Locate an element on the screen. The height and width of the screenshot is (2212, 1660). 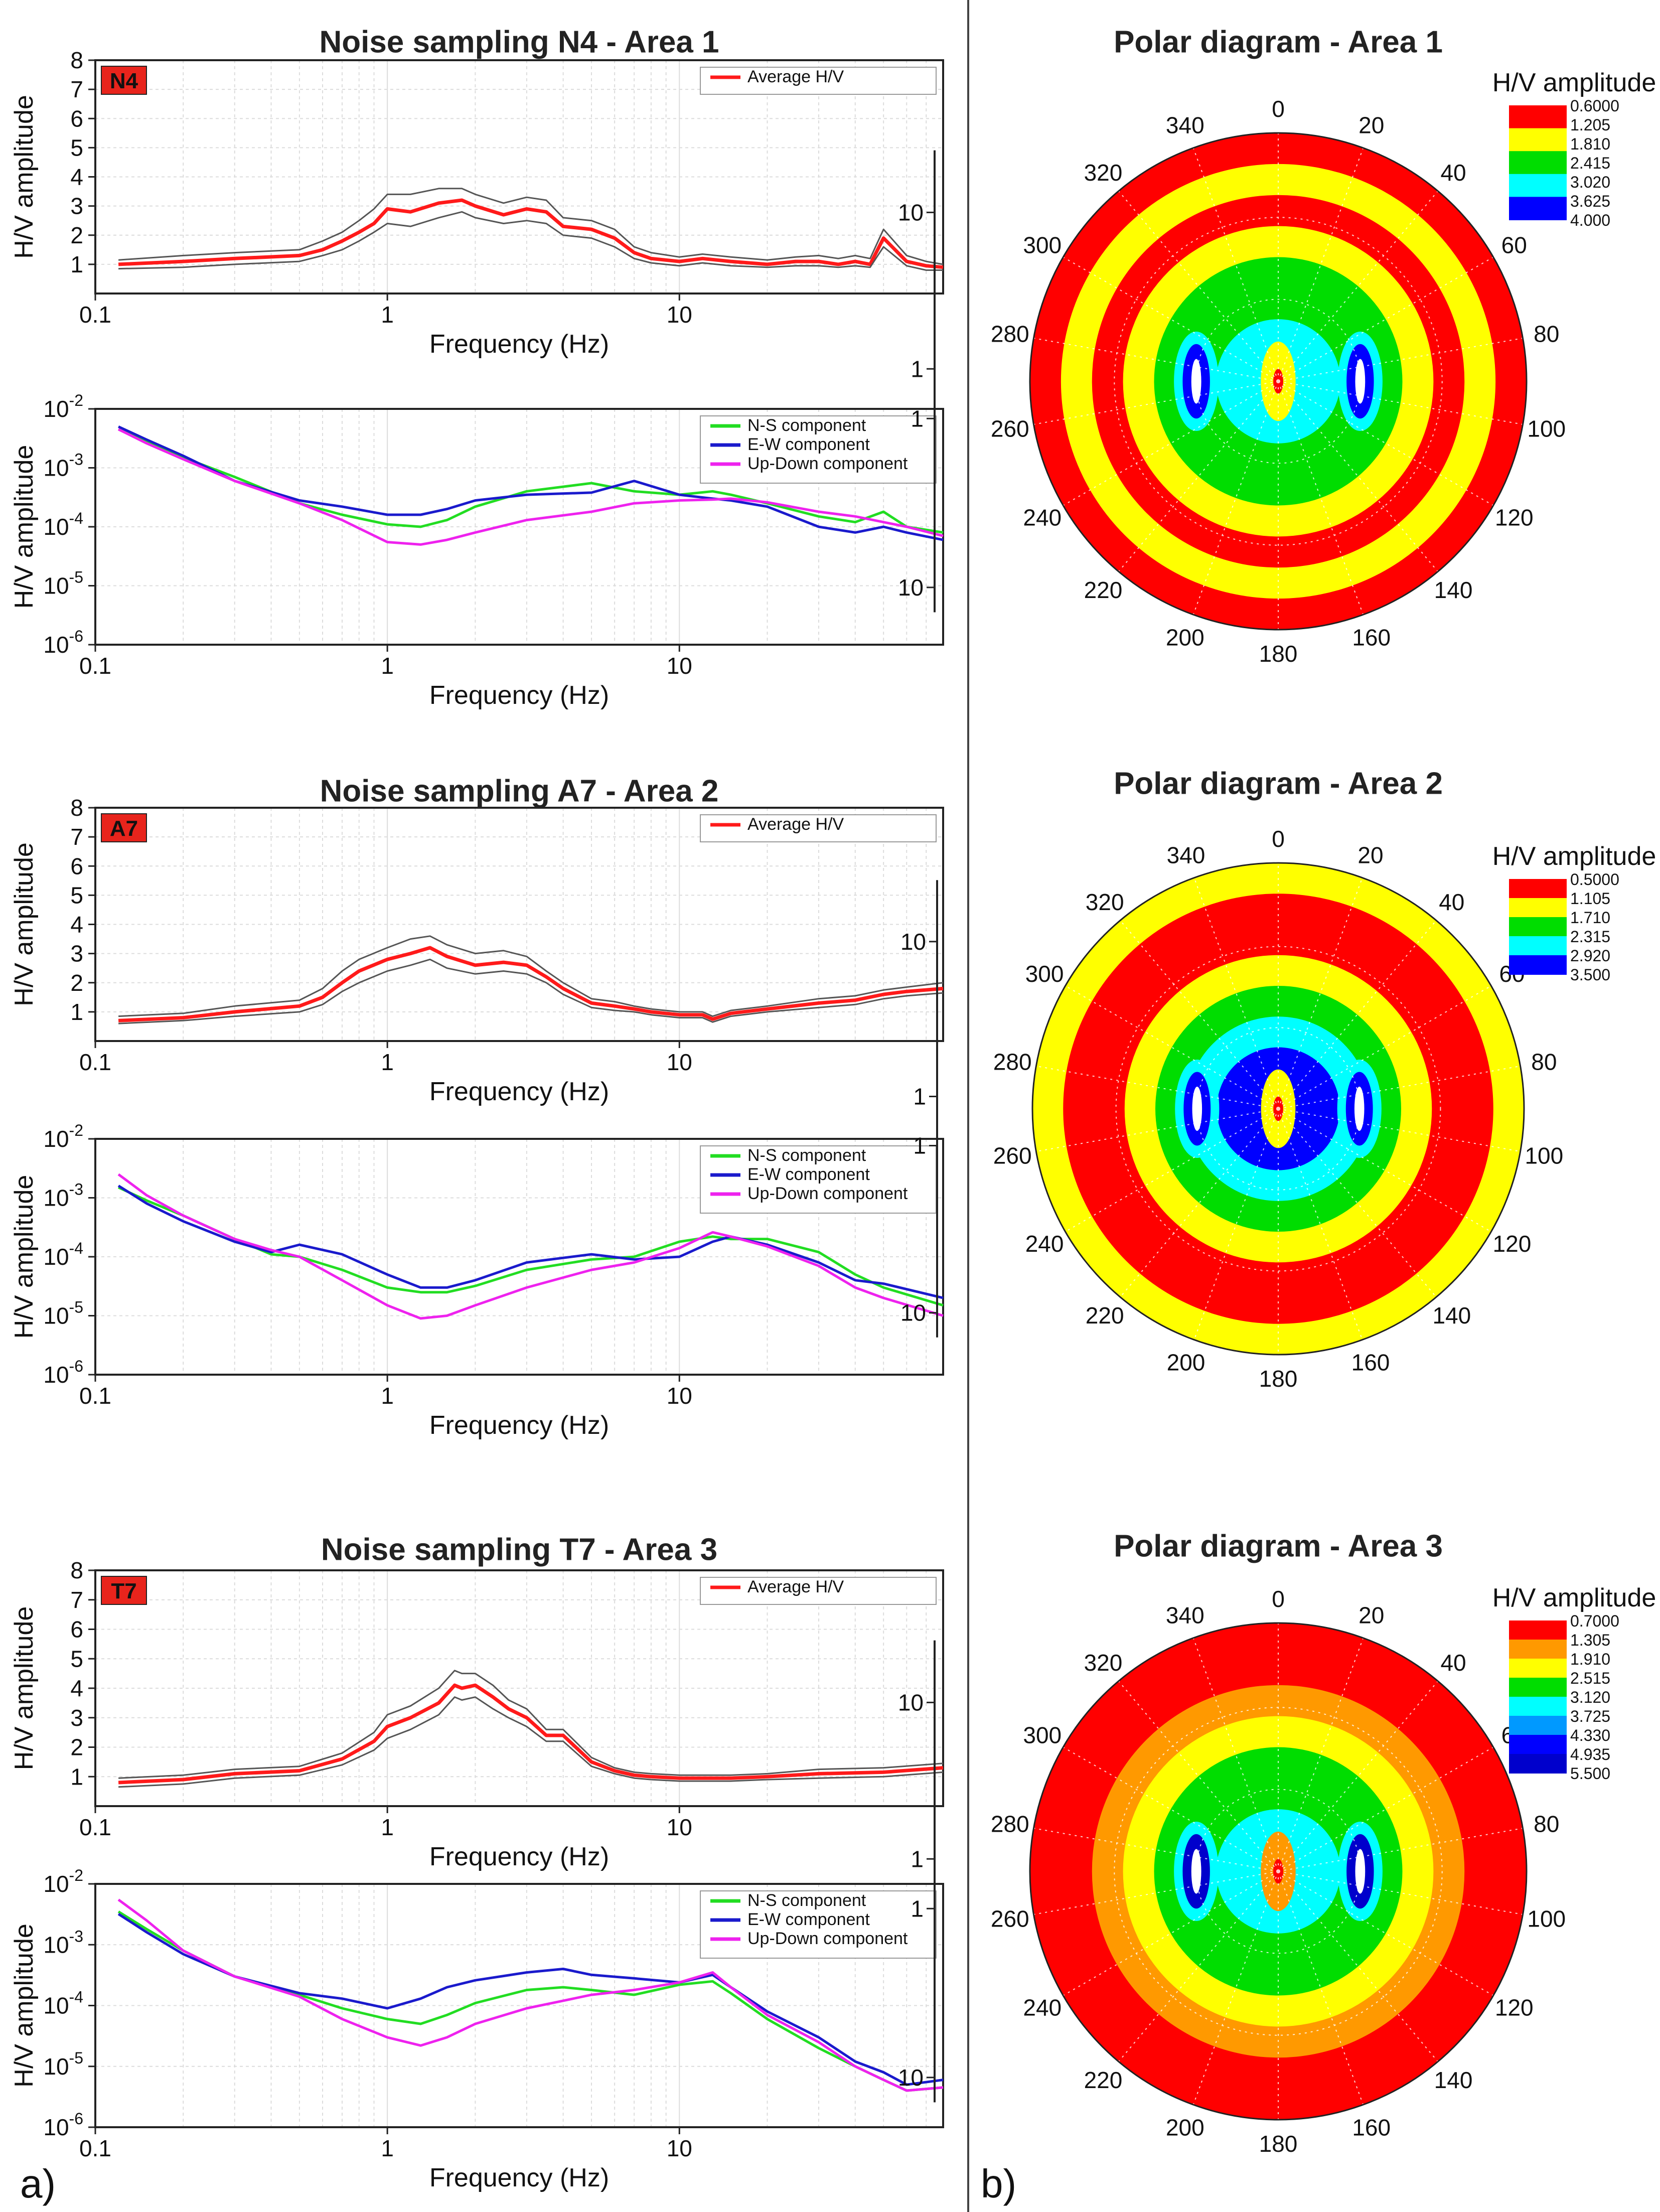
legend-label: Average H/V is located at coordinates (796, 1586).